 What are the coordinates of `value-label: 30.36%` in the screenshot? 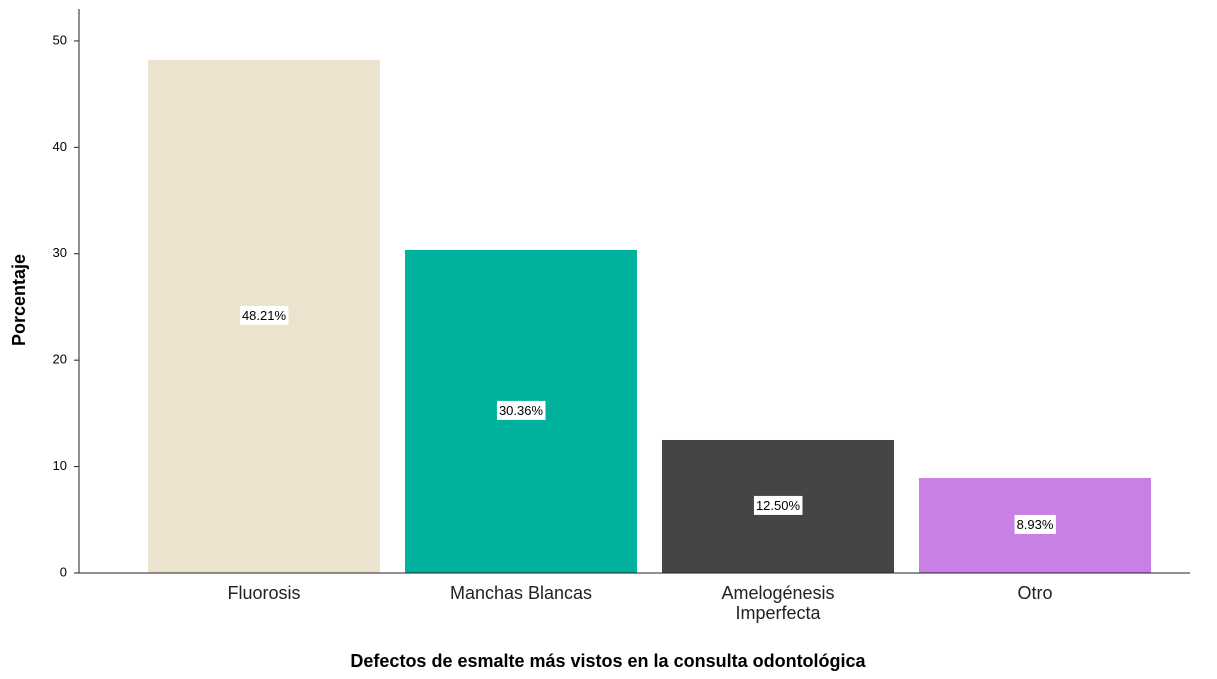 It's located at (521, 410).